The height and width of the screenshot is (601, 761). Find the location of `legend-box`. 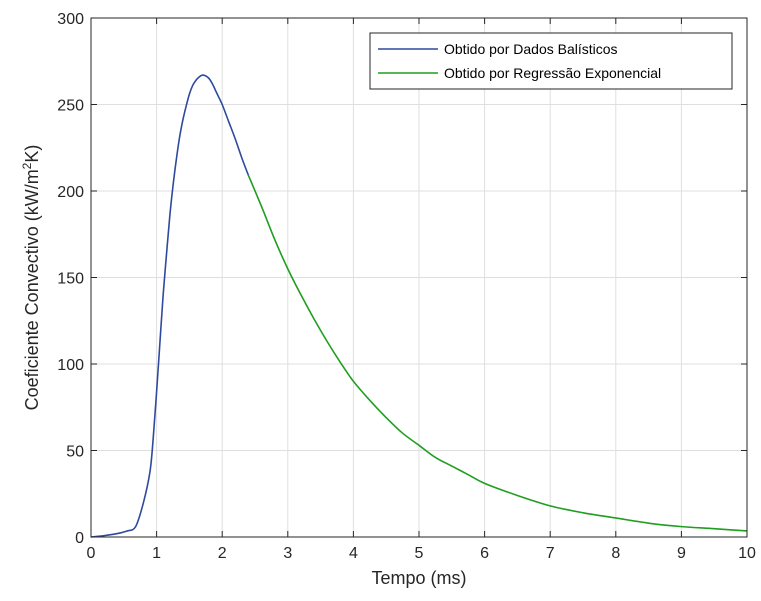

legend-box is located at coordinates (551, 61).